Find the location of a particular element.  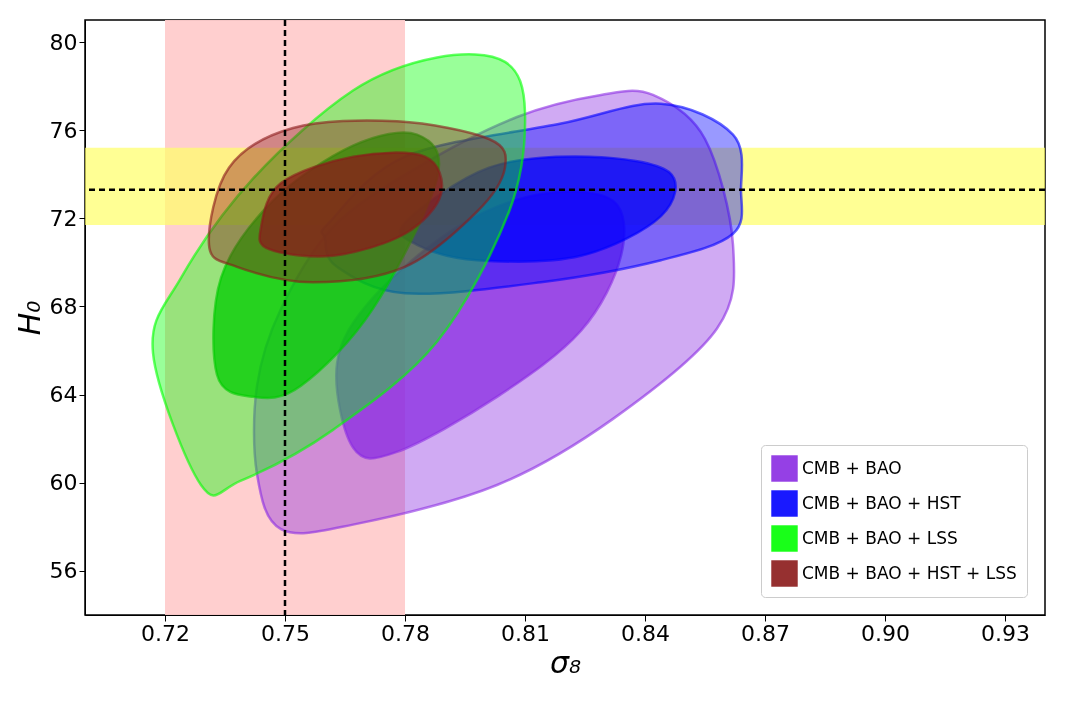

y-tick-label: 80 is located at coordinates (63, 42).